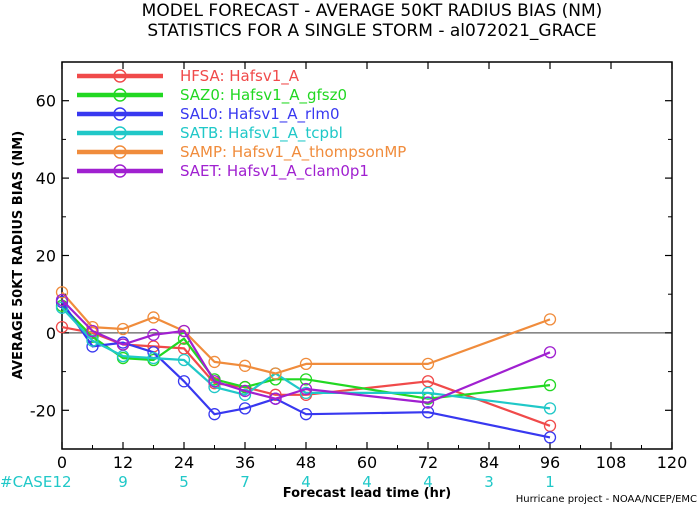  I want to click on x-tick-label: 120, so click(672, 462).